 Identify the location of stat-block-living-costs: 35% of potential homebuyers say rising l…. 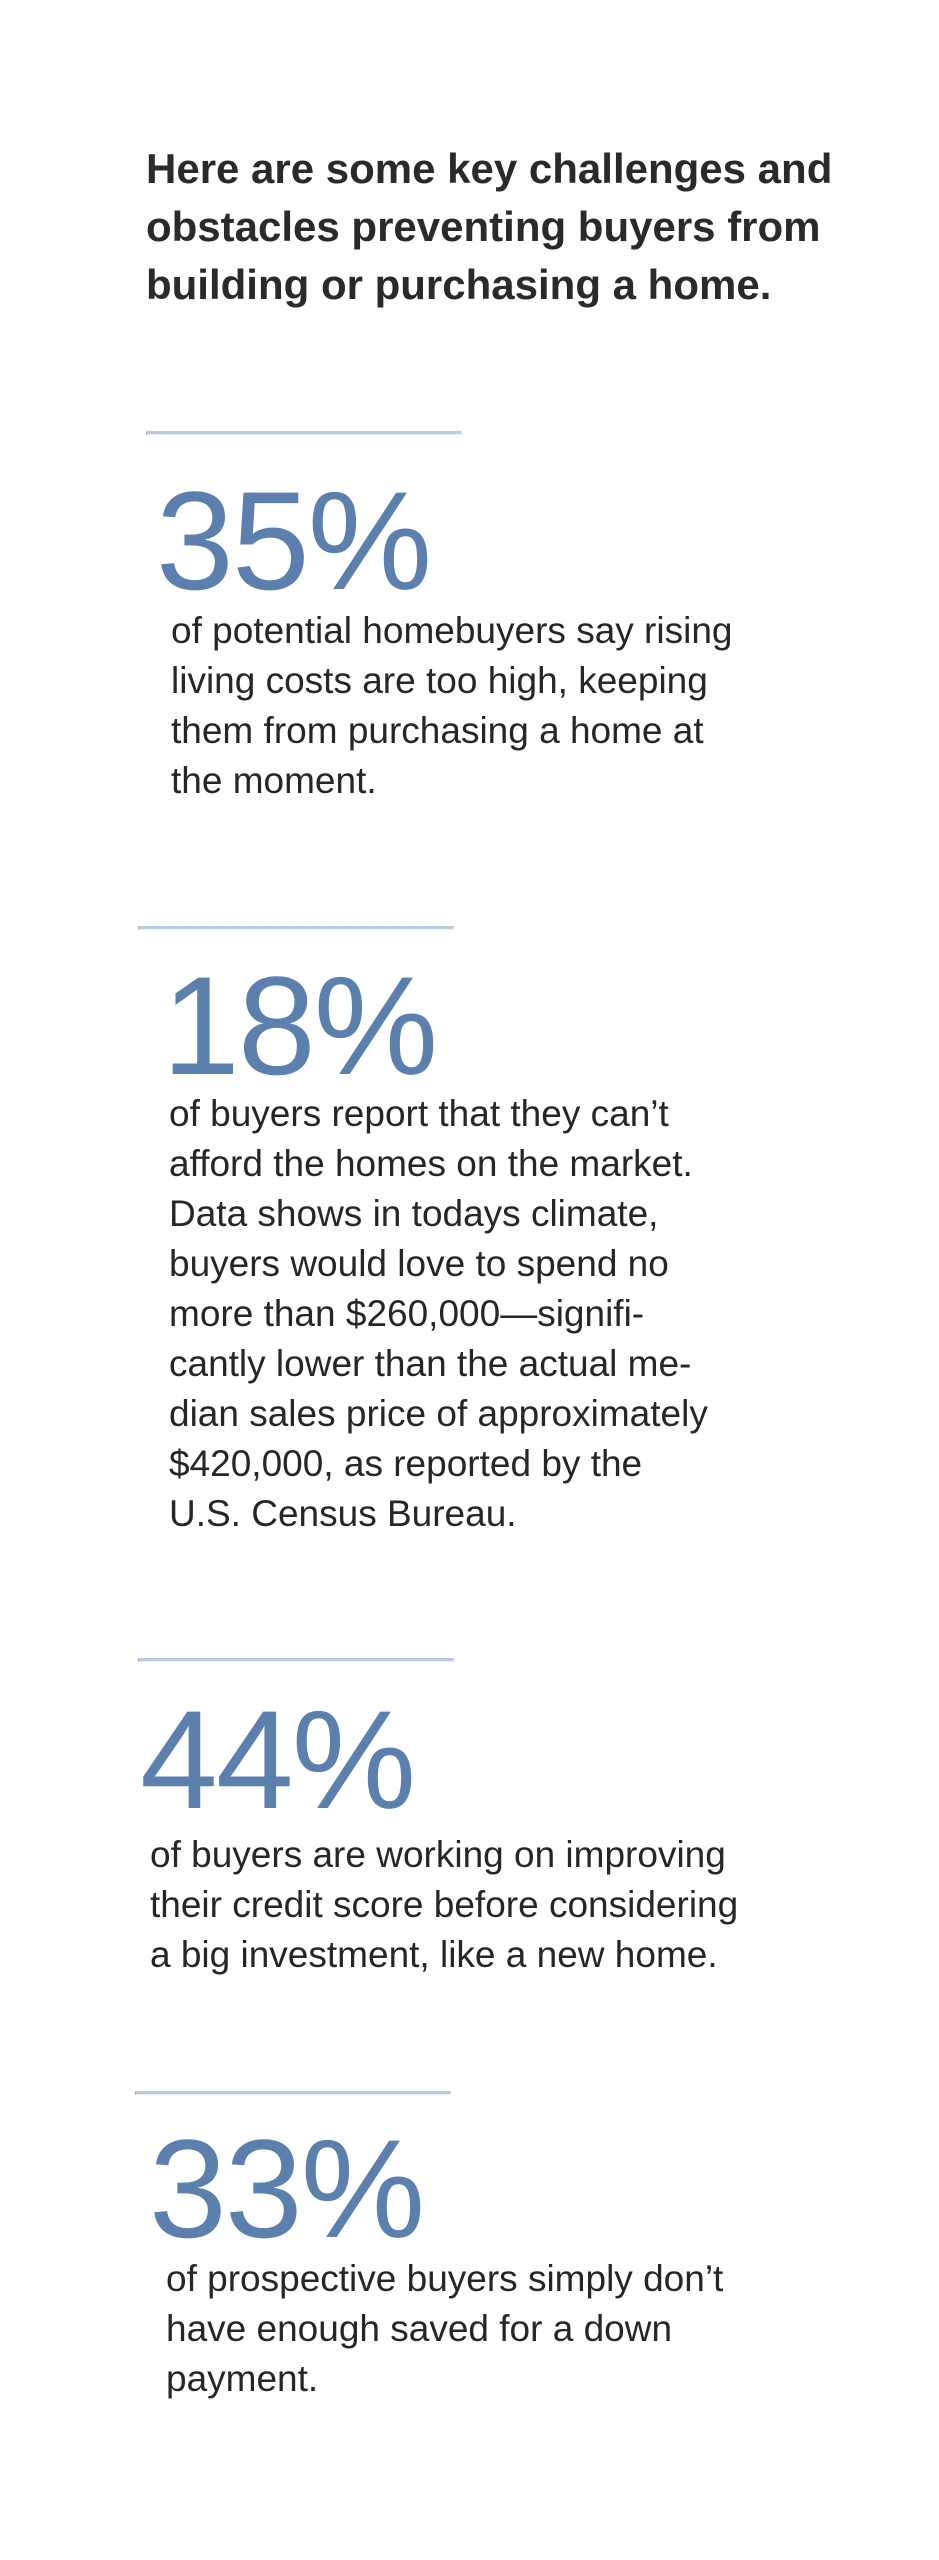
(526, 616).